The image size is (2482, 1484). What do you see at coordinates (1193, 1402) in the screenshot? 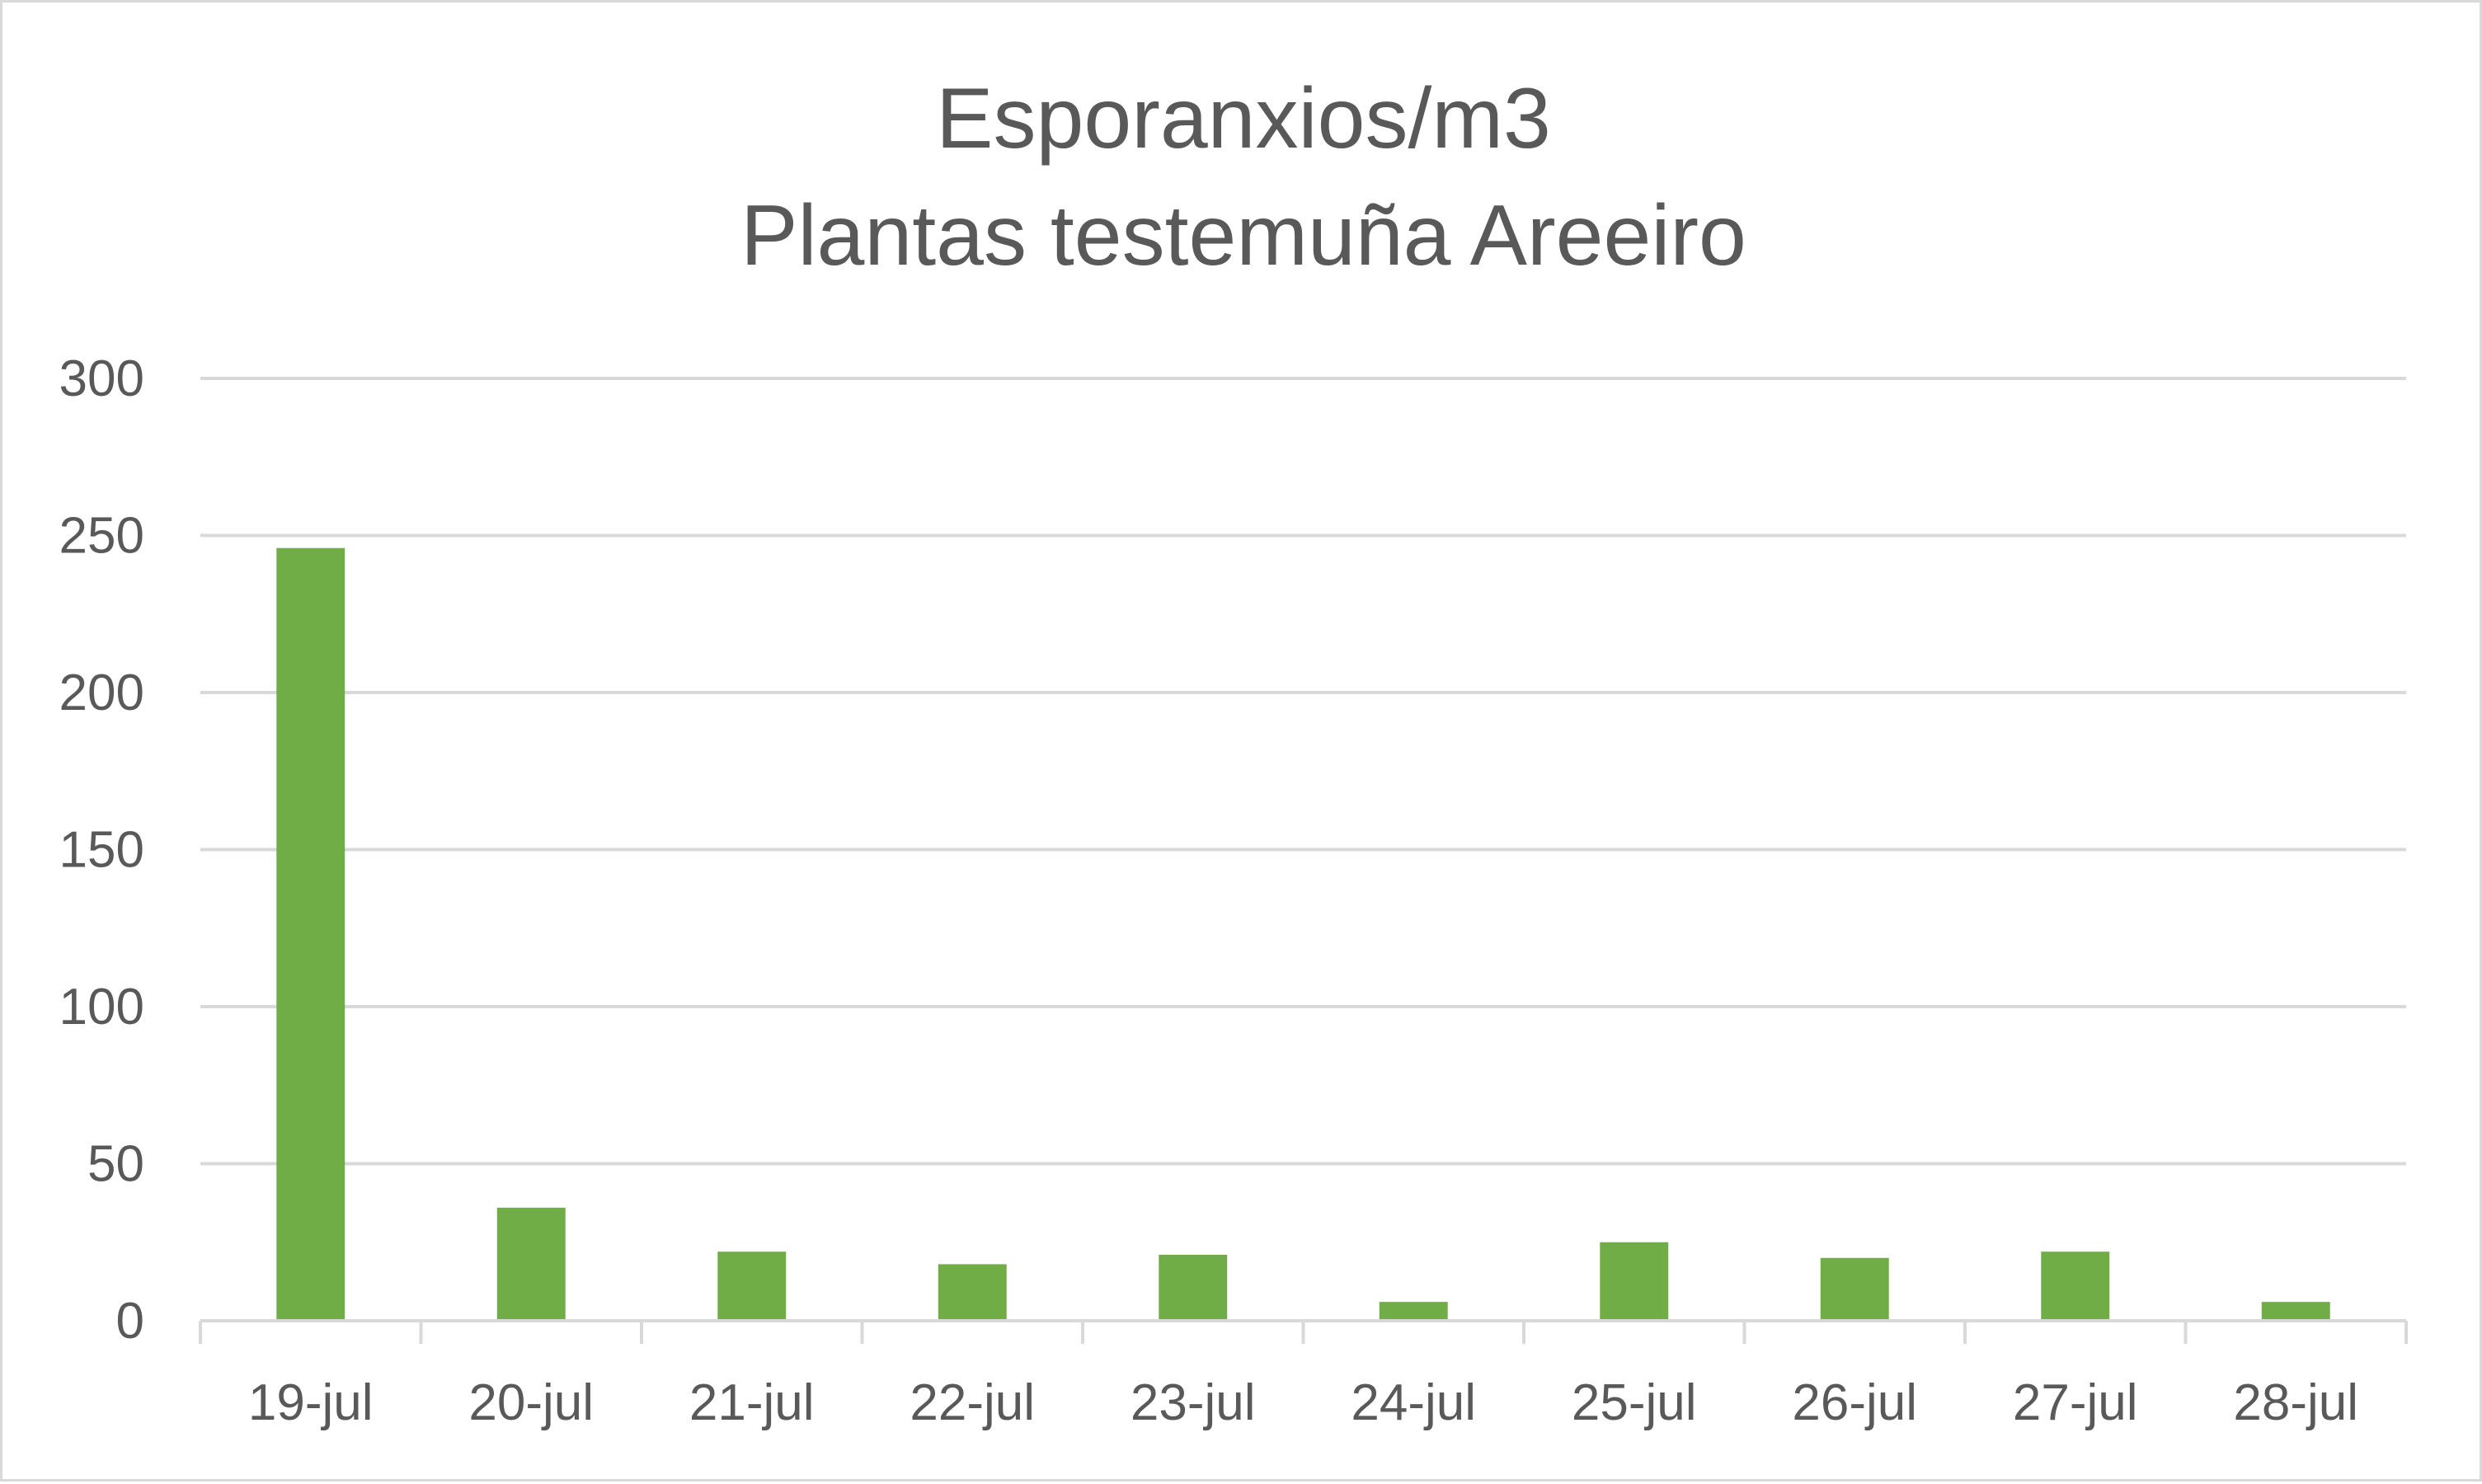
I see `x-tick-label: 23-jul` at bounding box center [1193, 1402].